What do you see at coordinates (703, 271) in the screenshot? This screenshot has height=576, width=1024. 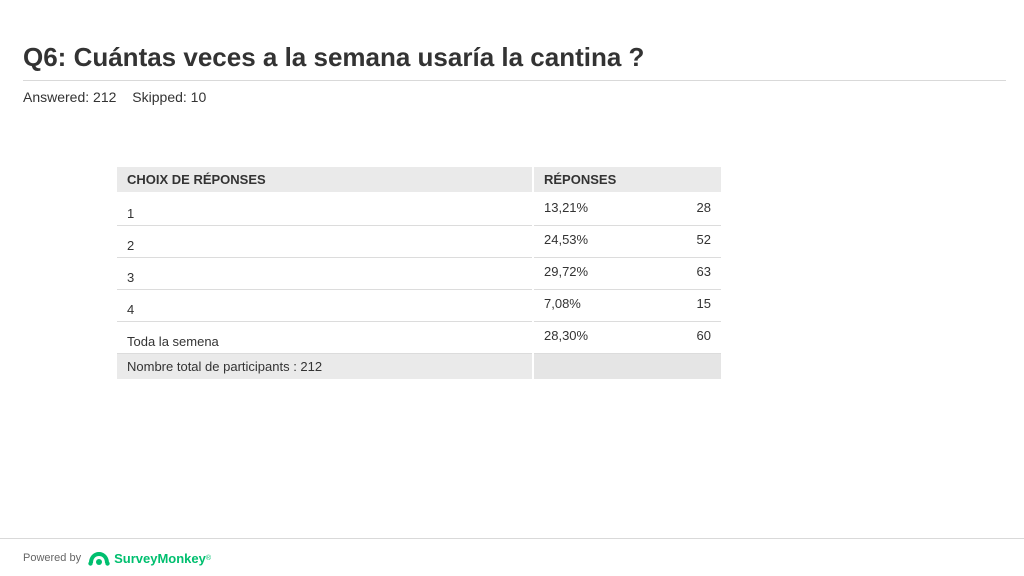 I see `response-count: 63` at bounding box center [703, 271].